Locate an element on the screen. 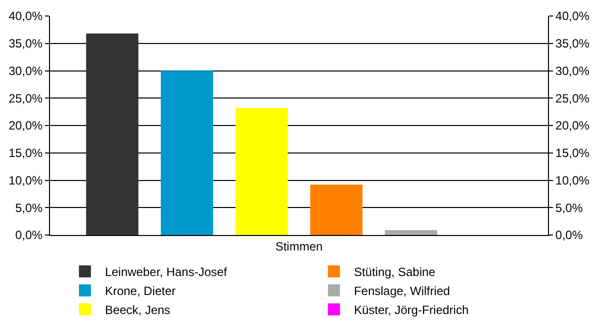  y-tick-label: 10,0% is located at coordinates (25, 180).